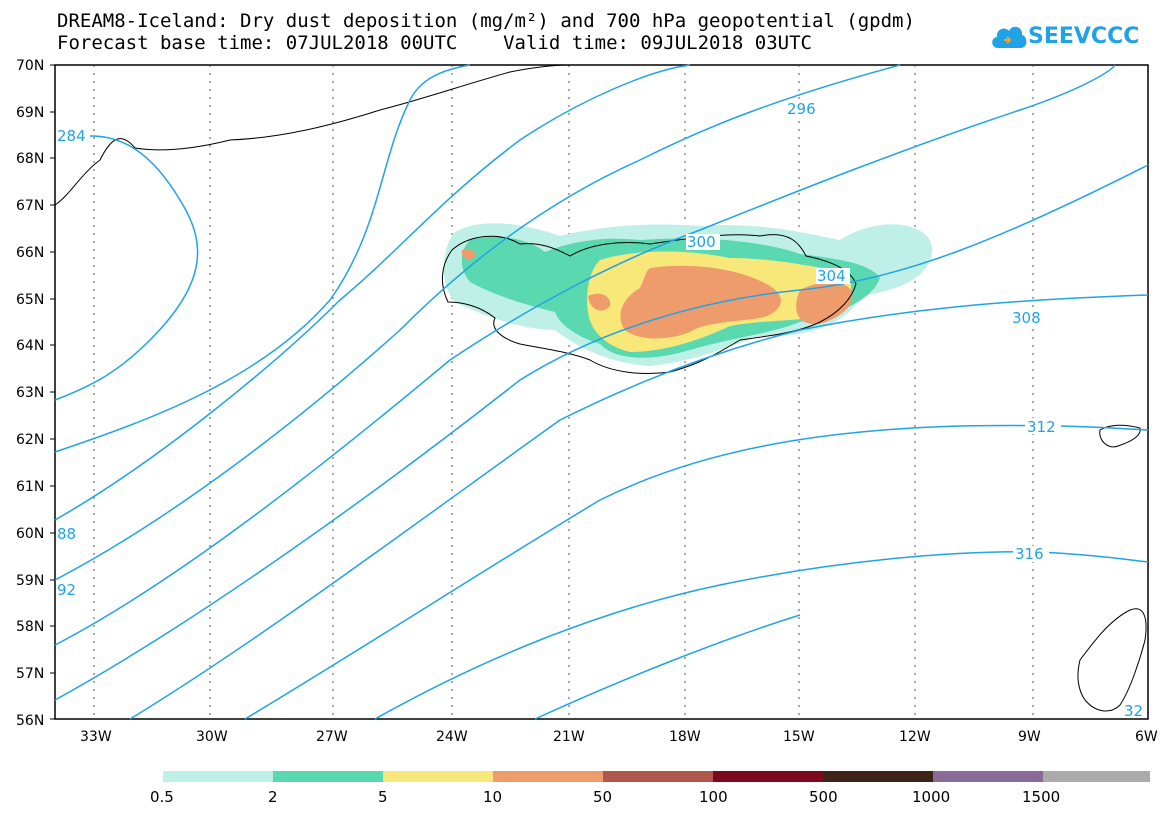 This screenshot has height=815, width=1175. Describe the element at coordinates (1009, 37) in the screenshot. I see `cloud-icon` at that location.